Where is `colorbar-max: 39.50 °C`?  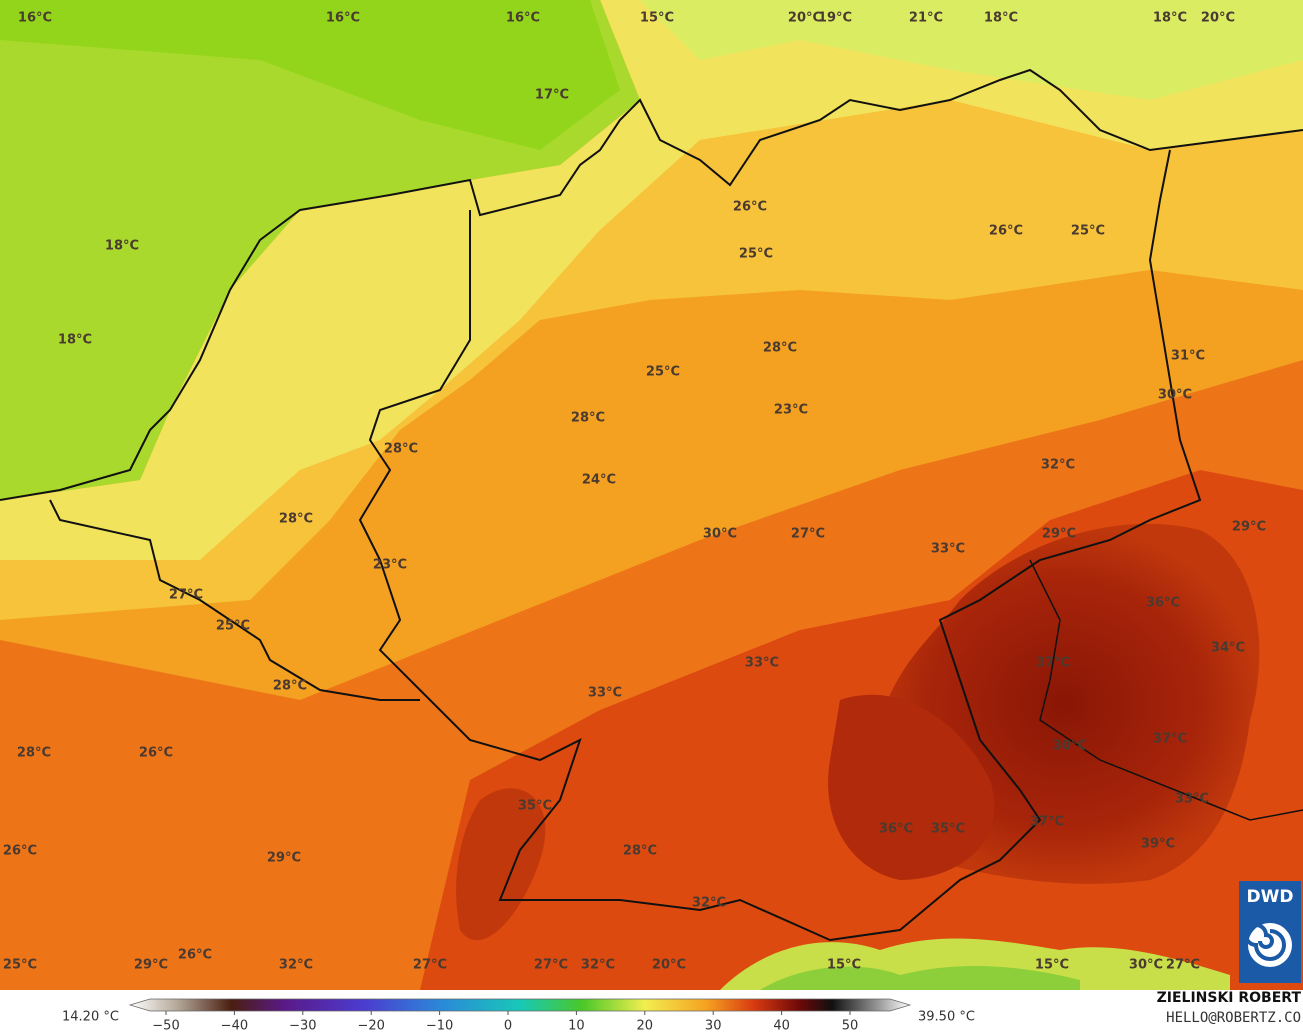 colorbar-max: 39.50 °C is located at coordinates (946, 1017).